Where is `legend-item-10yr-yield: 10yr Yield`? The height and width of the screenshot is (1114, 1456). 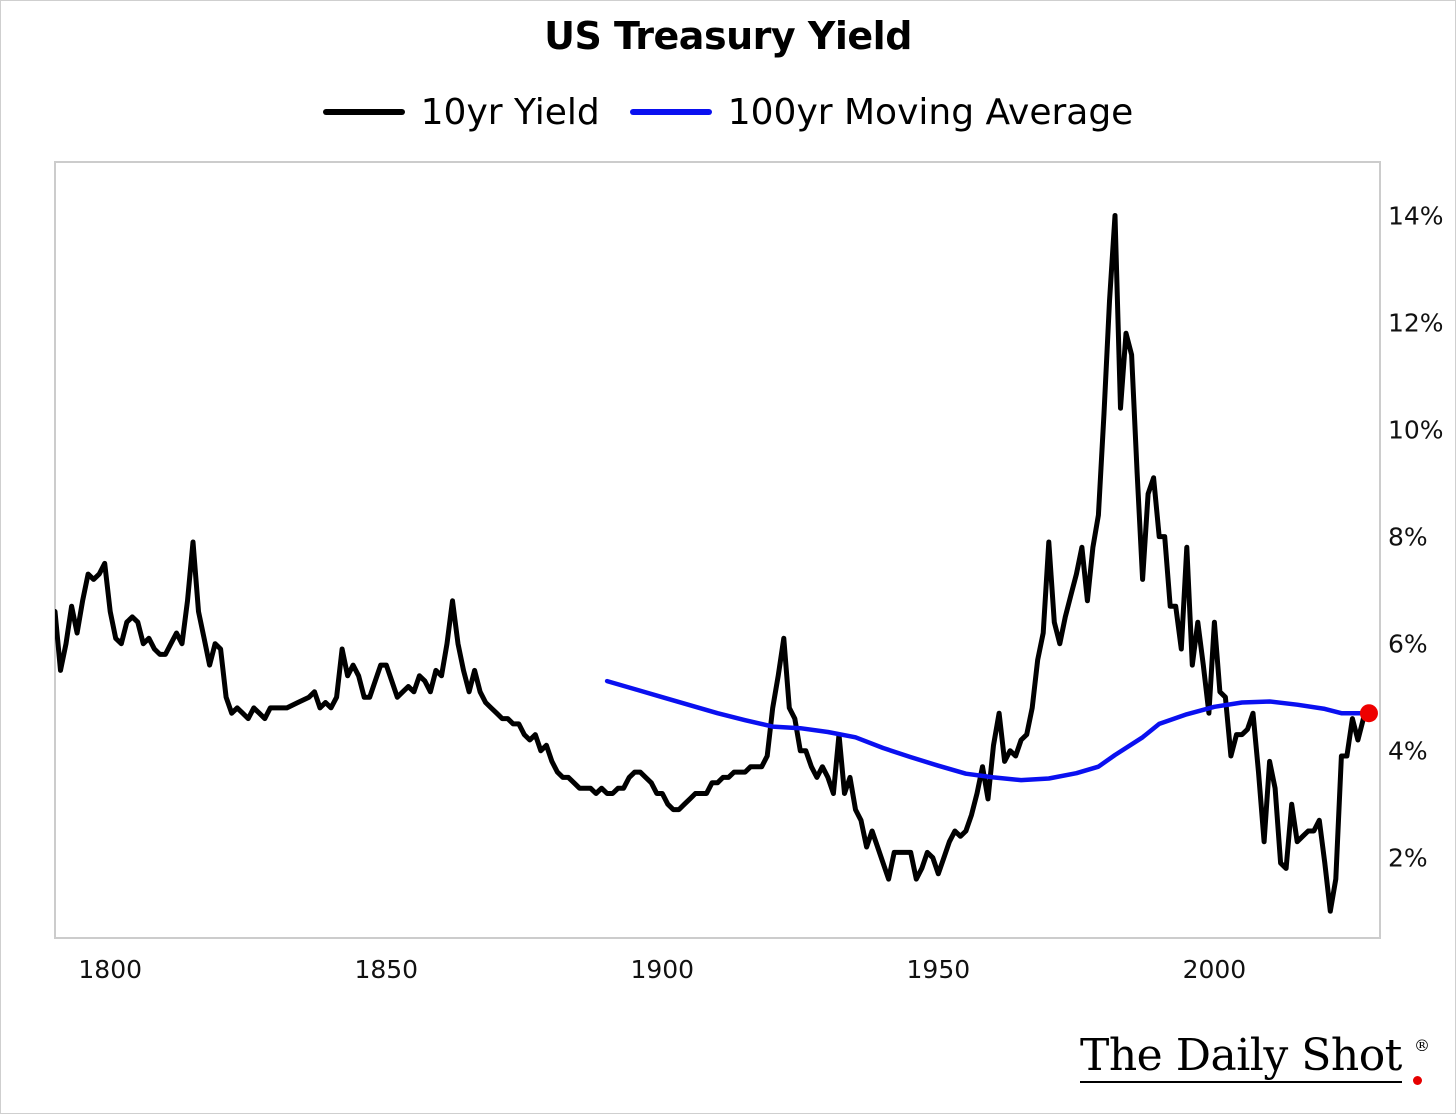
legend-item-10yr-yield: 10yr Yield is located at coordinates (461, 112).